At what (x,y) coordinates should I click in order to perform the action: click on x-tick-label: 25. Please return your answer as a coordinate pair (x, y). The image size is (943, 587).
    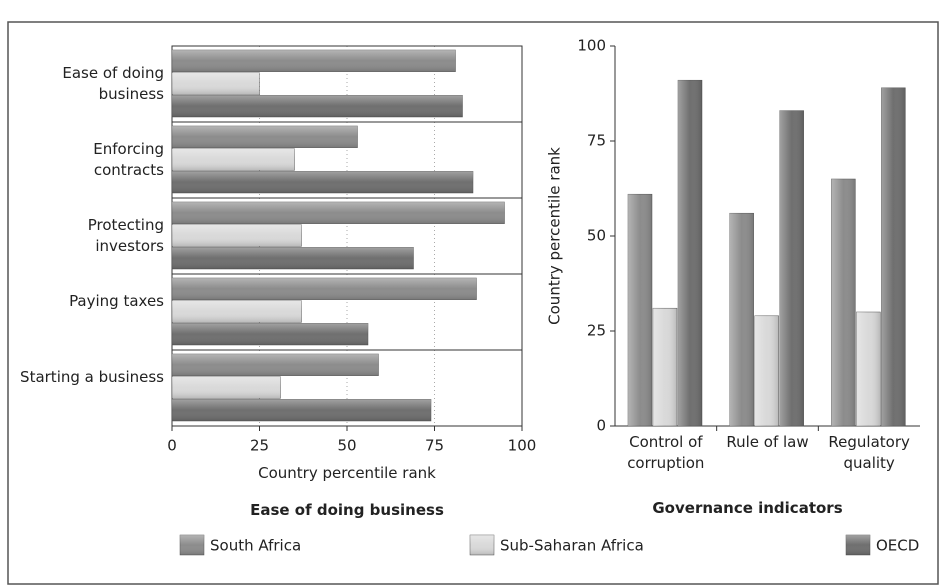
    Looking at the image, I should click on (259, 446).